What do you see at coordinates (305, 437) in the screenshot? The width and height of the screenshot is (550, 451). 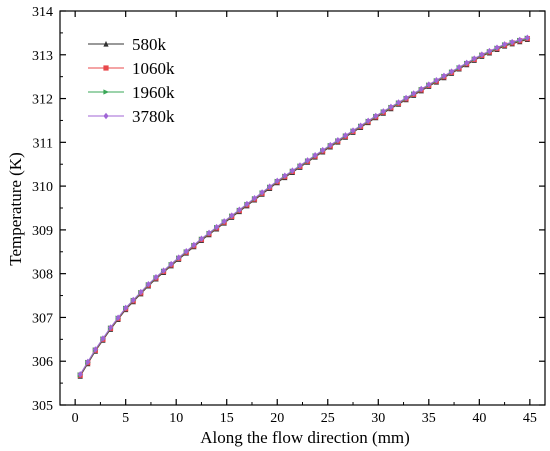 I see `x-axis-title: Along the flow direction (mm)` at bounding box center [305, 437].